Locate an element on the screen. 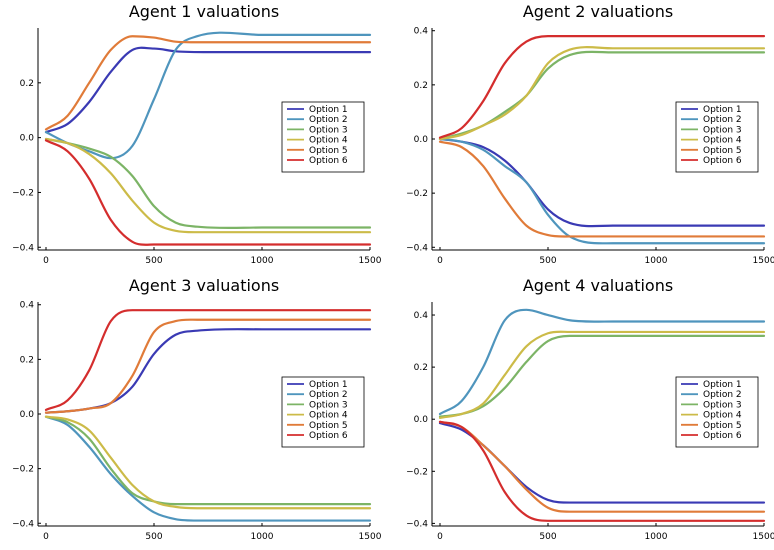 This screenshot has width=774, height=550. chart-title: Agent 1 valuations is located at coordinates (204, 11).